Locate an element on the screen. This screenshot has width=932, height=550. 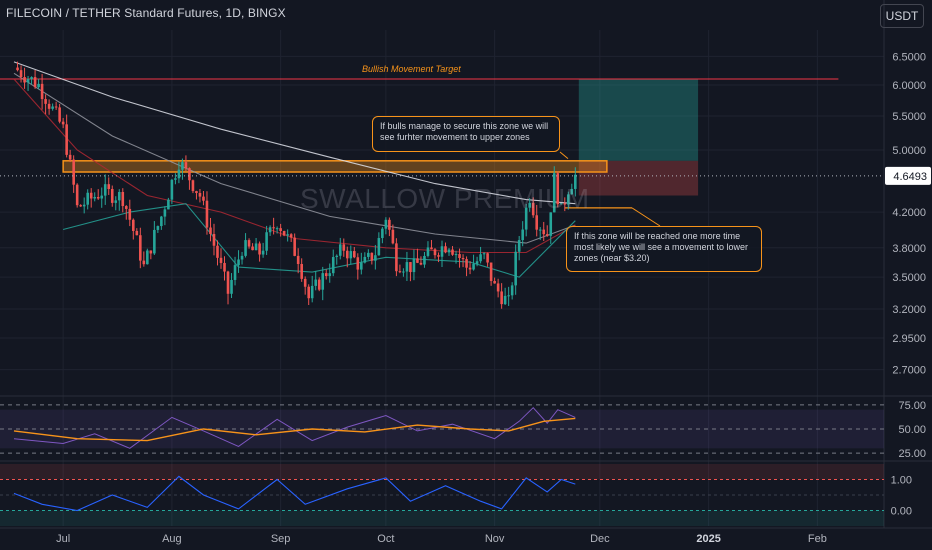
currency-selector-button: USDT is located at coordinates (902, 16).